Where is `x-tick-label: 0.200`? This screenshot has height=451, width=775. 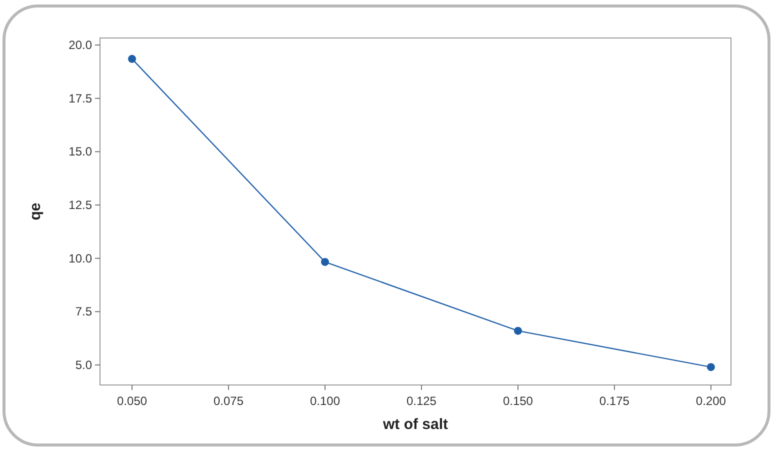 x-tick-label: 0.200 is located at coordinates (711, 401).